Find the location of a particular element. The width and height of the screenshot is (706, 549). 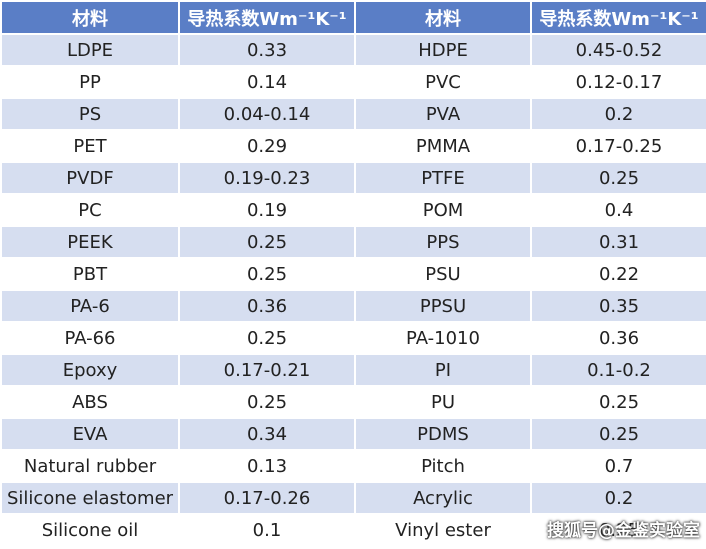

table-row: PET 0.29 PMMA 0.17-0.25 is located at coordinates (353, 146).